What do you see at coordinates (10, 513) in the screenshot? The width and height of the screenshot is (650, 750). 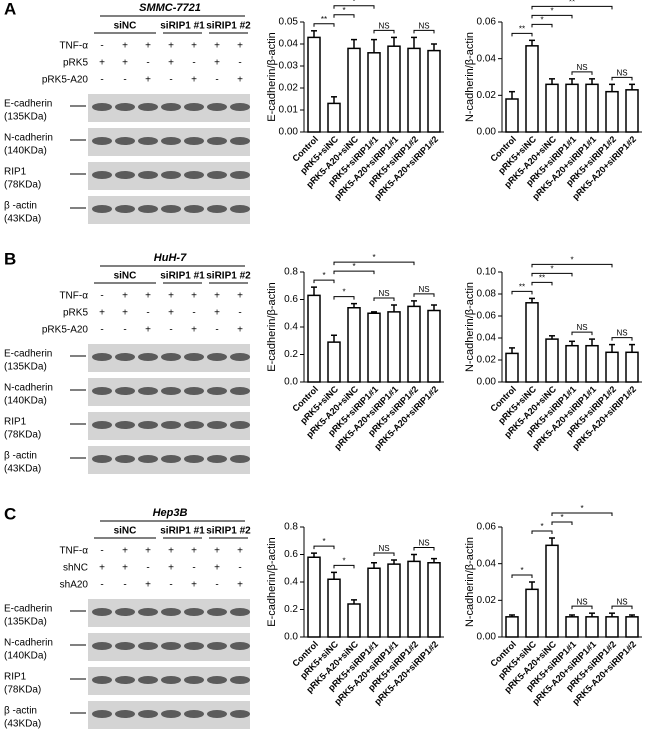 I see `panel-letter: C` at bounding box center [10, 513].